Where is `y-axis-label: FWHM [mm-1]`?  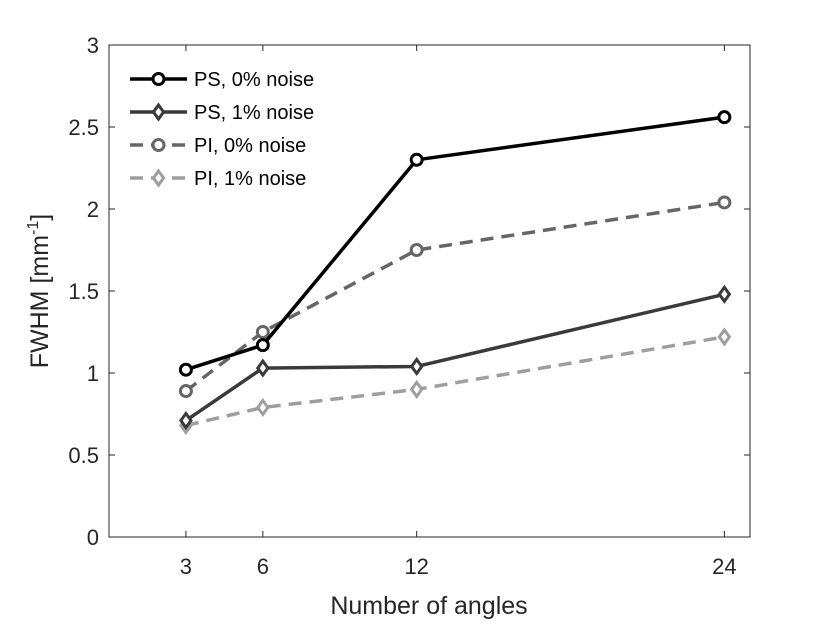
y-axis-label: FWHM [mm-1] is located at coordinates (39, 291).